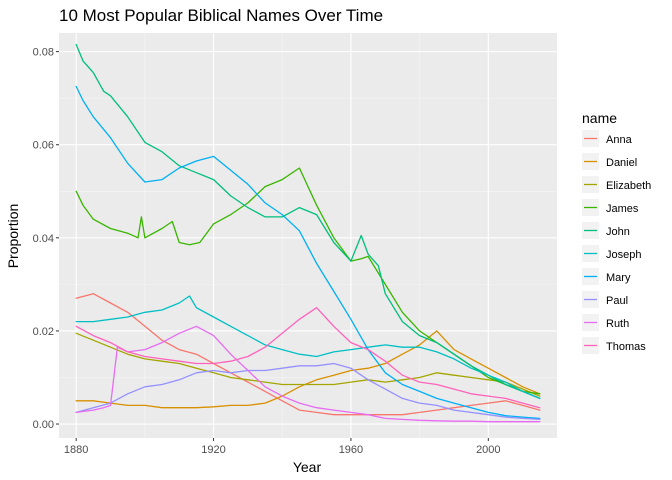  I want to click on legend-item-anna: Anna, so click(607, 138).